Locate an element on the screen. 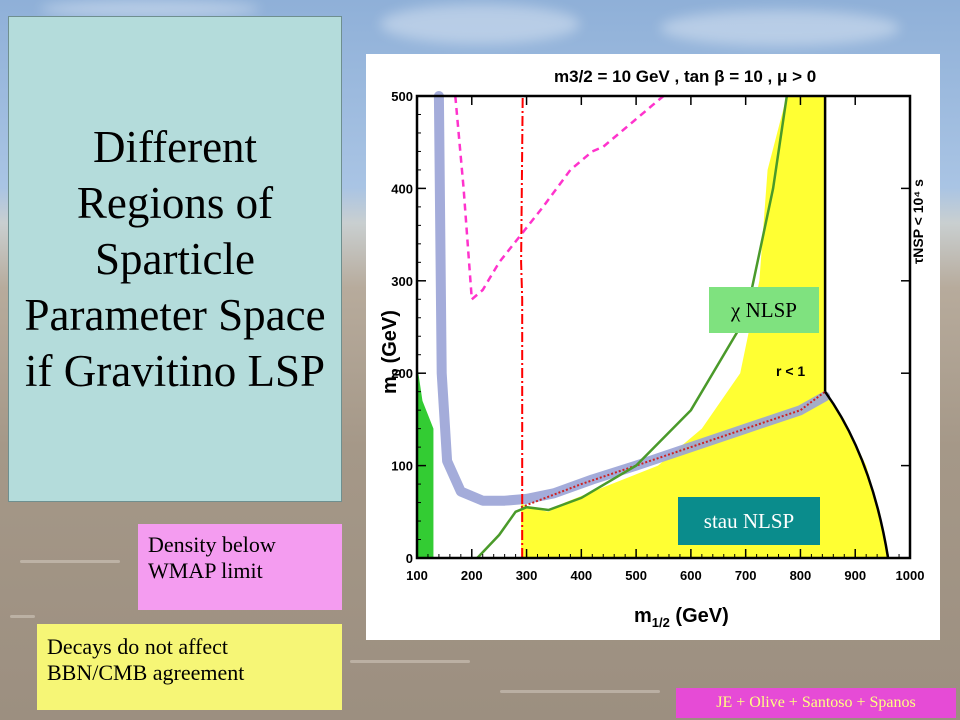  x-tick-label: 700 is located at coordinates (746, 575).